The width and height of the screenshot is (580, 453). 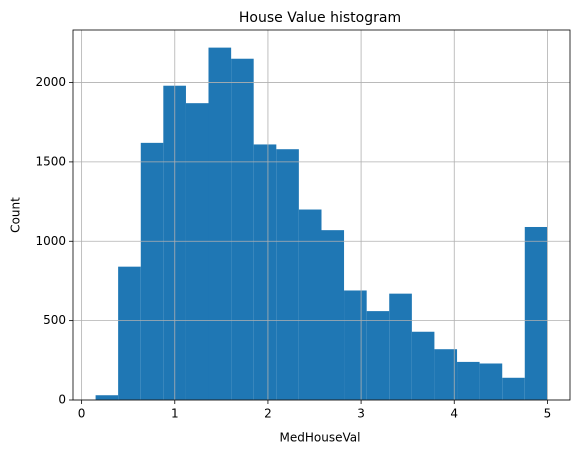 What do you see at coordinates (50, 161) in the screenshot?
I see `y-tick-label: 1500` at bounding box center [50, 161].